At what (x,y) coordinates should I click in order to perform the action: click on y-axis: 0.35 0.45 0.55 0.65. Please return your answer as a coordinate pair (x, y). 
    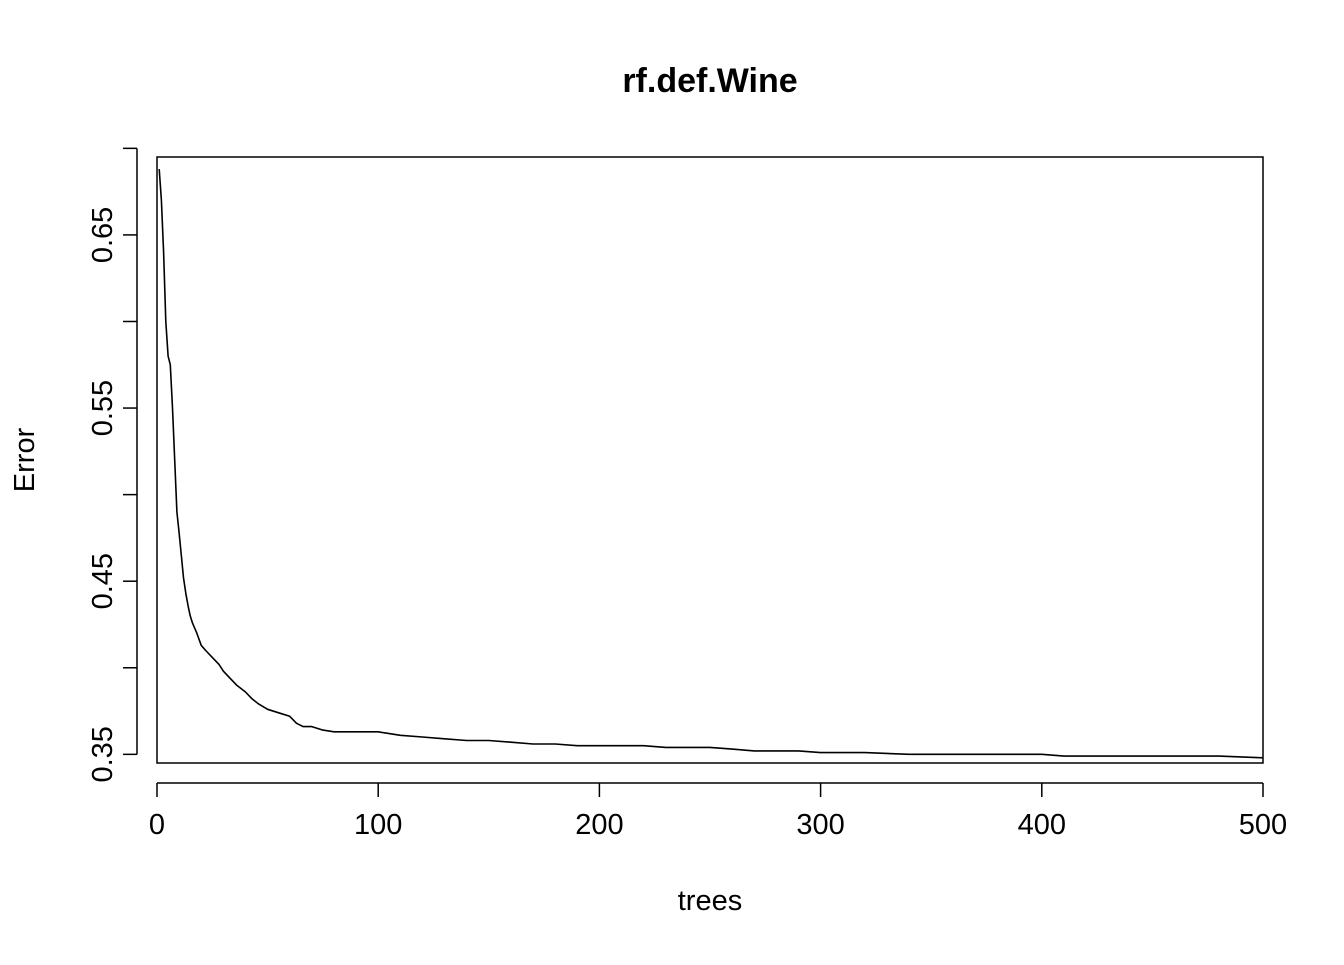
    Looking at the image, I should click on (112, 465).